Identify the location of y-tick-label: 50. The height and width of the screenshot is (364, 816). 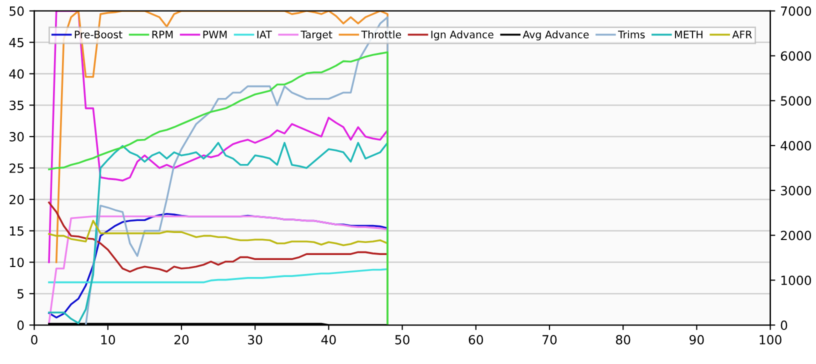
(17, 11).